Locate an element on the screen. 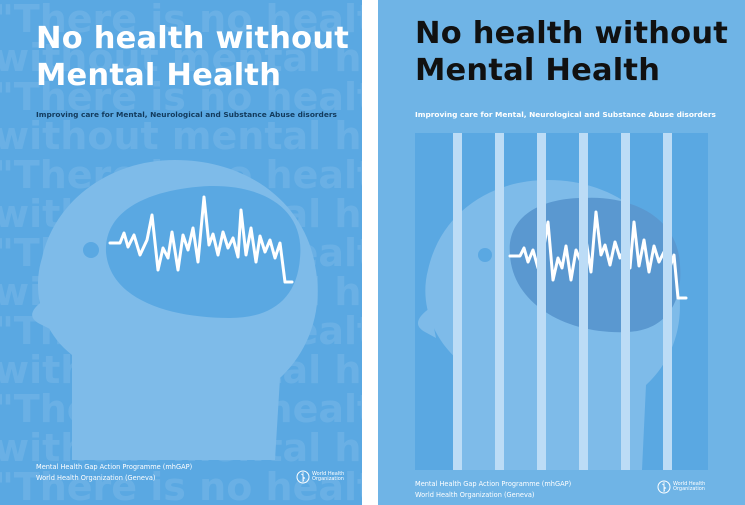 The width and height of the screenshot is (745, 505). brain-shape is located at coordinates (595, 265).